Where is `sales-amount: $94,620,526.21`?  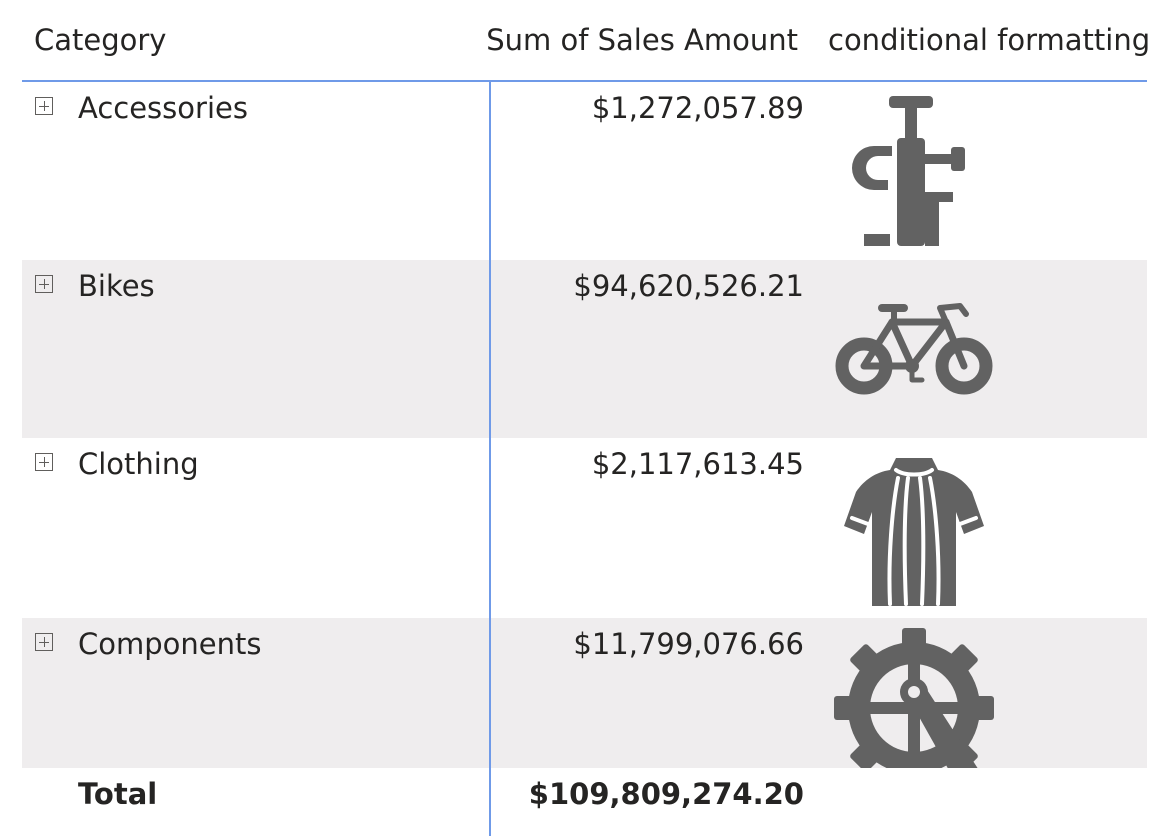 sales-amount: $94,620,526.21 is located at coordinates (688, 286).